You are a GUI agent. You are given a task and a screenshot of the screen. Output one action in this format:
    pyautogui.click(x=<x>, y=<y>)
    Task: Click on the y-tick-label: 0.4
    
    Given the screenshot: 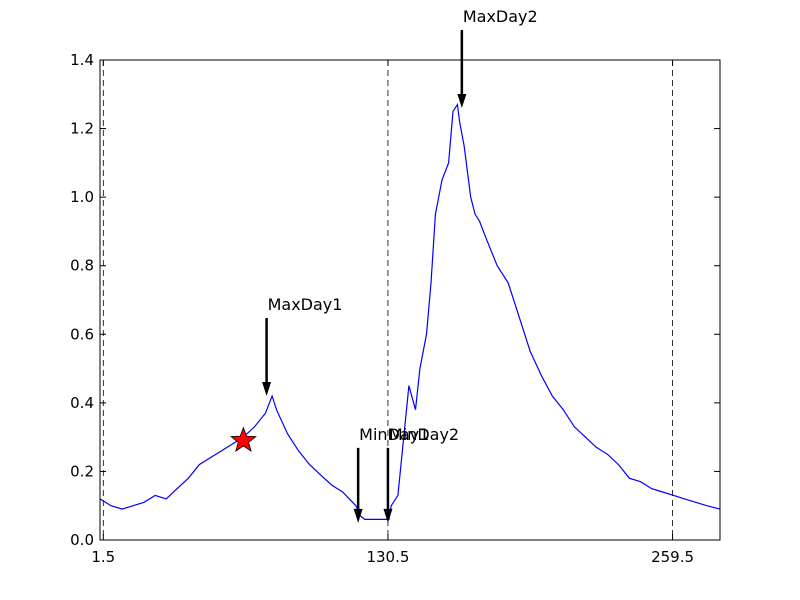 What is the action you would take?
    pyautogui.click(x=82, y=403)
    